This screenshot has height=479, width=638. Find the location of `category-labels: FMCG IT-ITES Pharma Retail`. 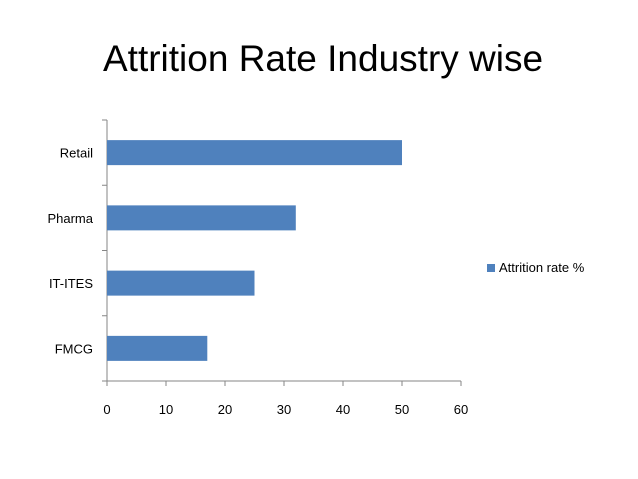

category-labels: FMCG IT-ITES Pharma Retail is located at coordinates (70, 251).